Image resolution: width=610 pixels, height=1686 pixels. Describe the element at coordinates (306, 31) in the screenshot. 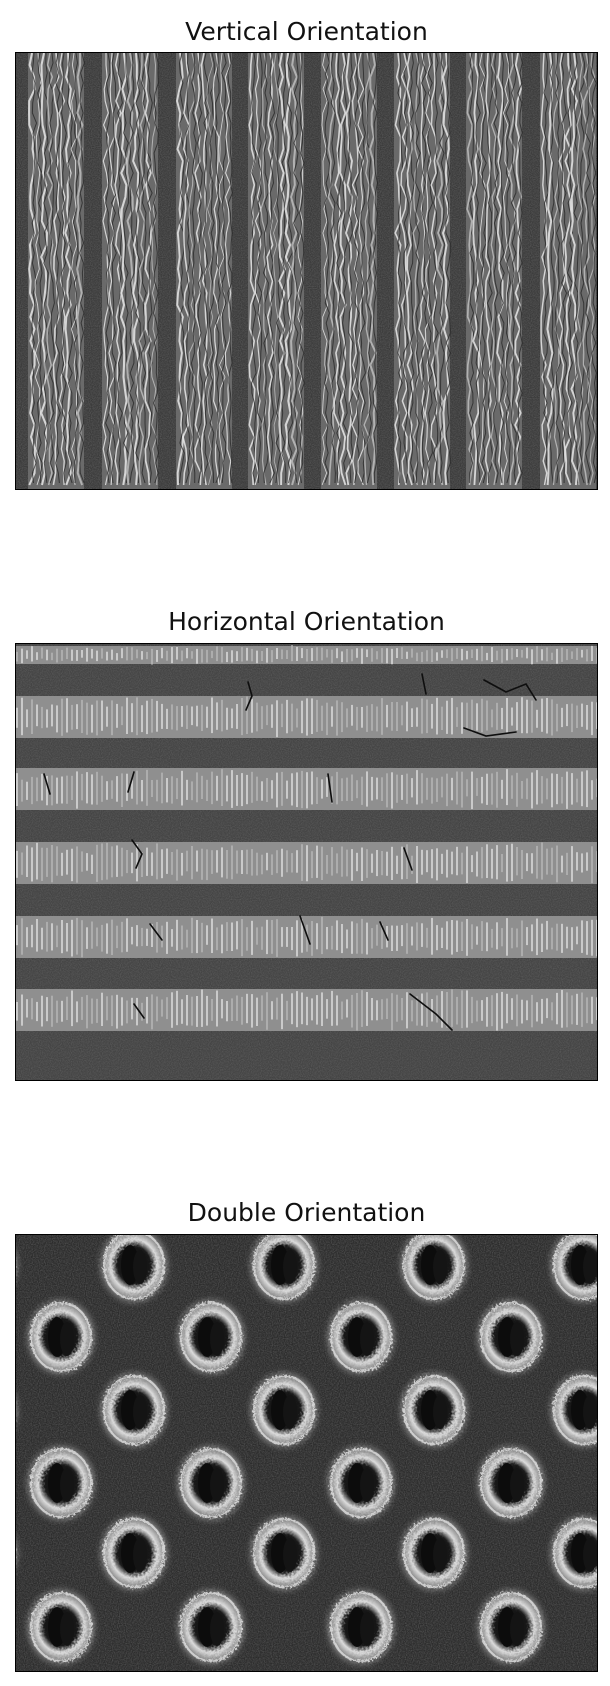

I see `panel-title: Vertical Orientation` at that location.